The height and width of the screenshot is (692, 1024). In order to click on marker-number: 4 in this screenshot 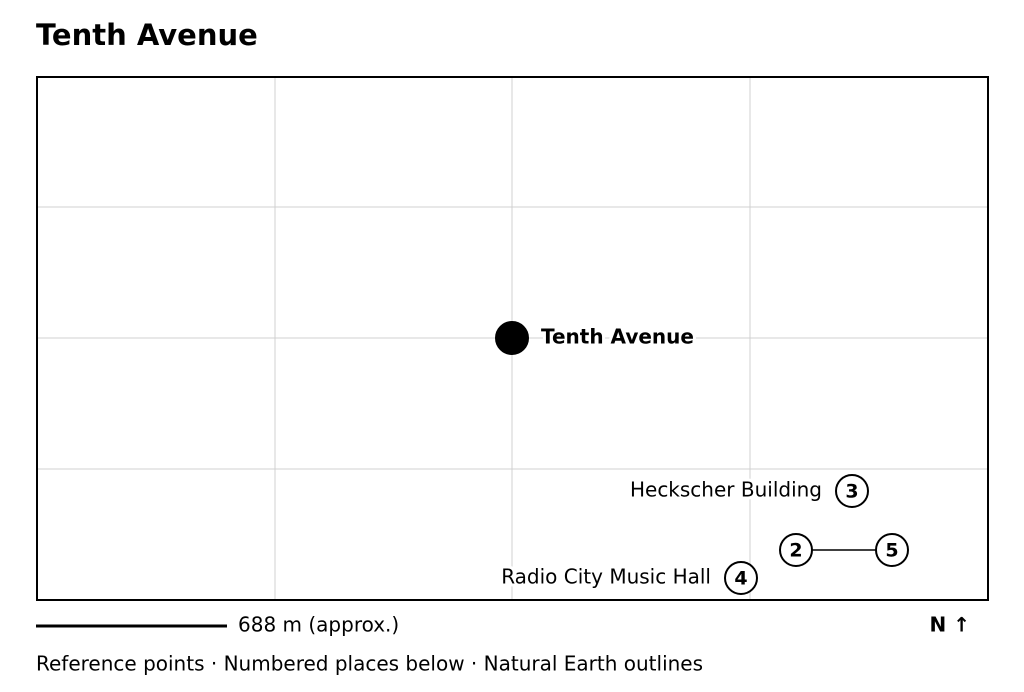, I will do `click(740, 579)`.